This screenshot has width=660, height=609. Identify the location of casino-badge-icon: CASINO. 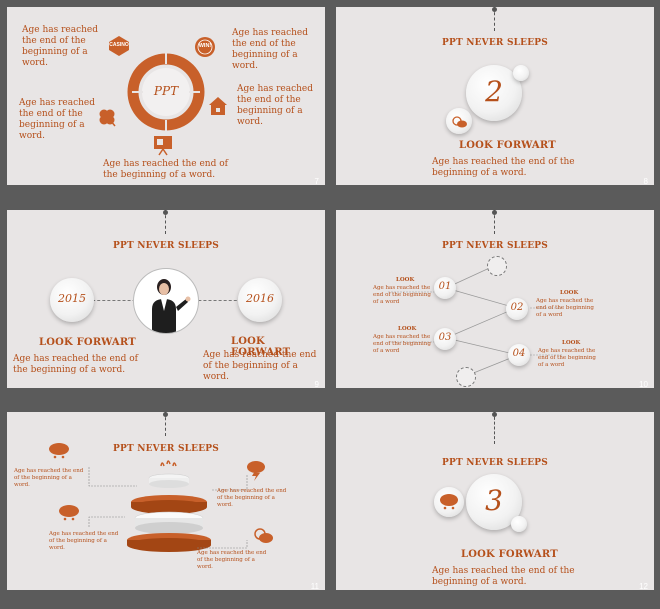
(119, 46).